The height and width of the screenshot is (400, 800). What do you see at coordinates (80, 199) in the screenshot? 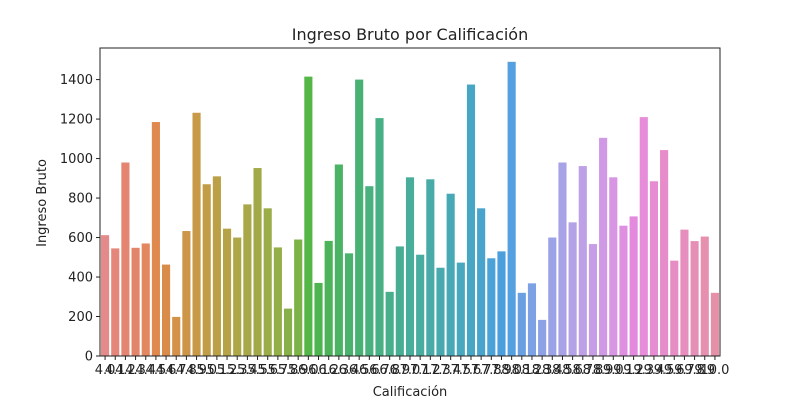
I see `y-tick-label: 800` at bounding box center [80, 199].